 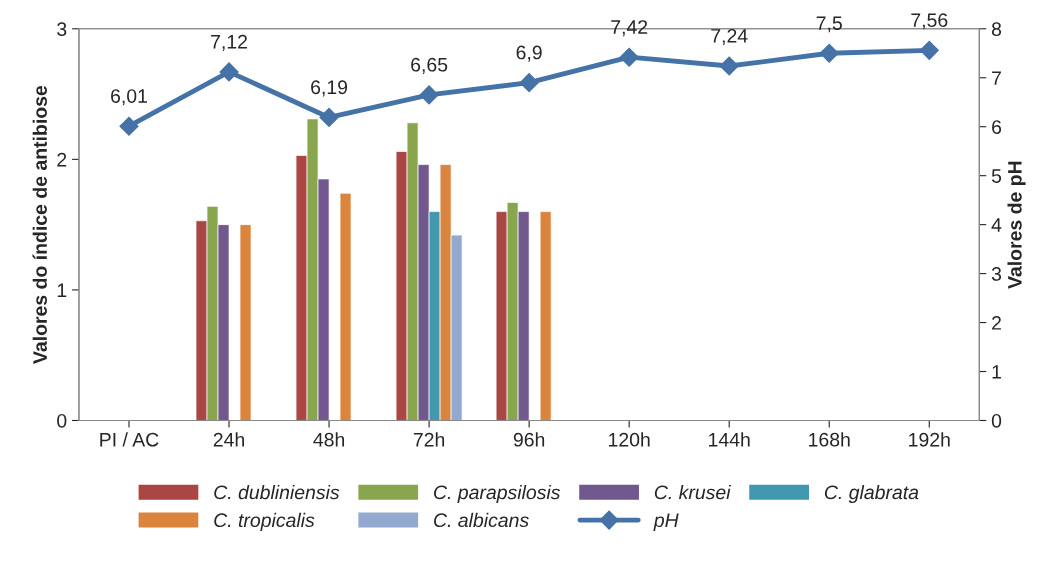 I want to click on x-tick-label: 144h, so click(x=729, y=439).